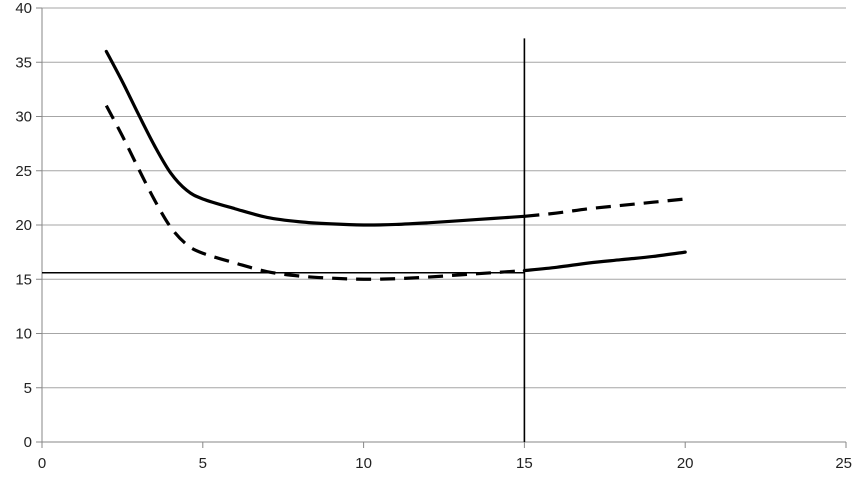 Image resolution: width=860 pixels, height=482 pixels. What do you see at coordinates (685, 463) in the screenshot?
I see `x-tick-label: 20` at bounding box center [685, 463].